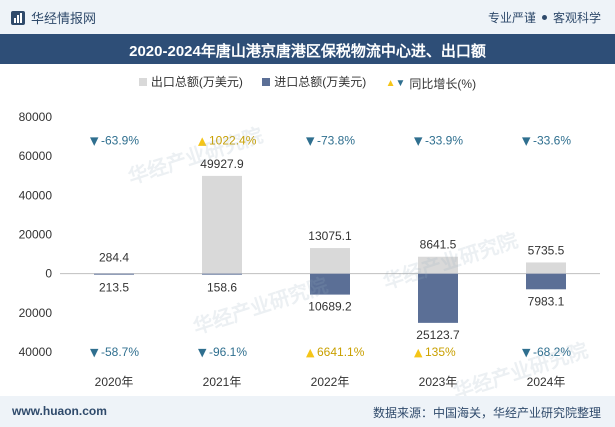  Describe the element at coordinates (120, 140) in the screenshot. I see `yoy-export-label: -63.9%` at that location.